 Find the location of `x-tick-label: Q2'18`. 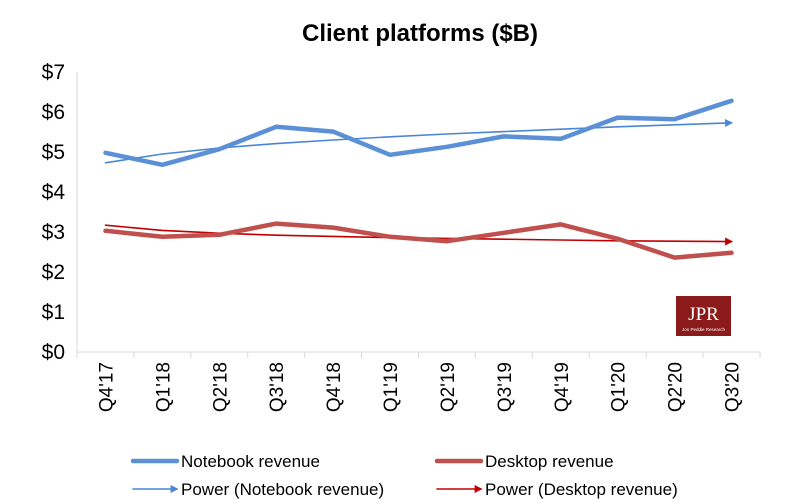

x-tick-label: Q2'18 is located at coordinates (220, 387).